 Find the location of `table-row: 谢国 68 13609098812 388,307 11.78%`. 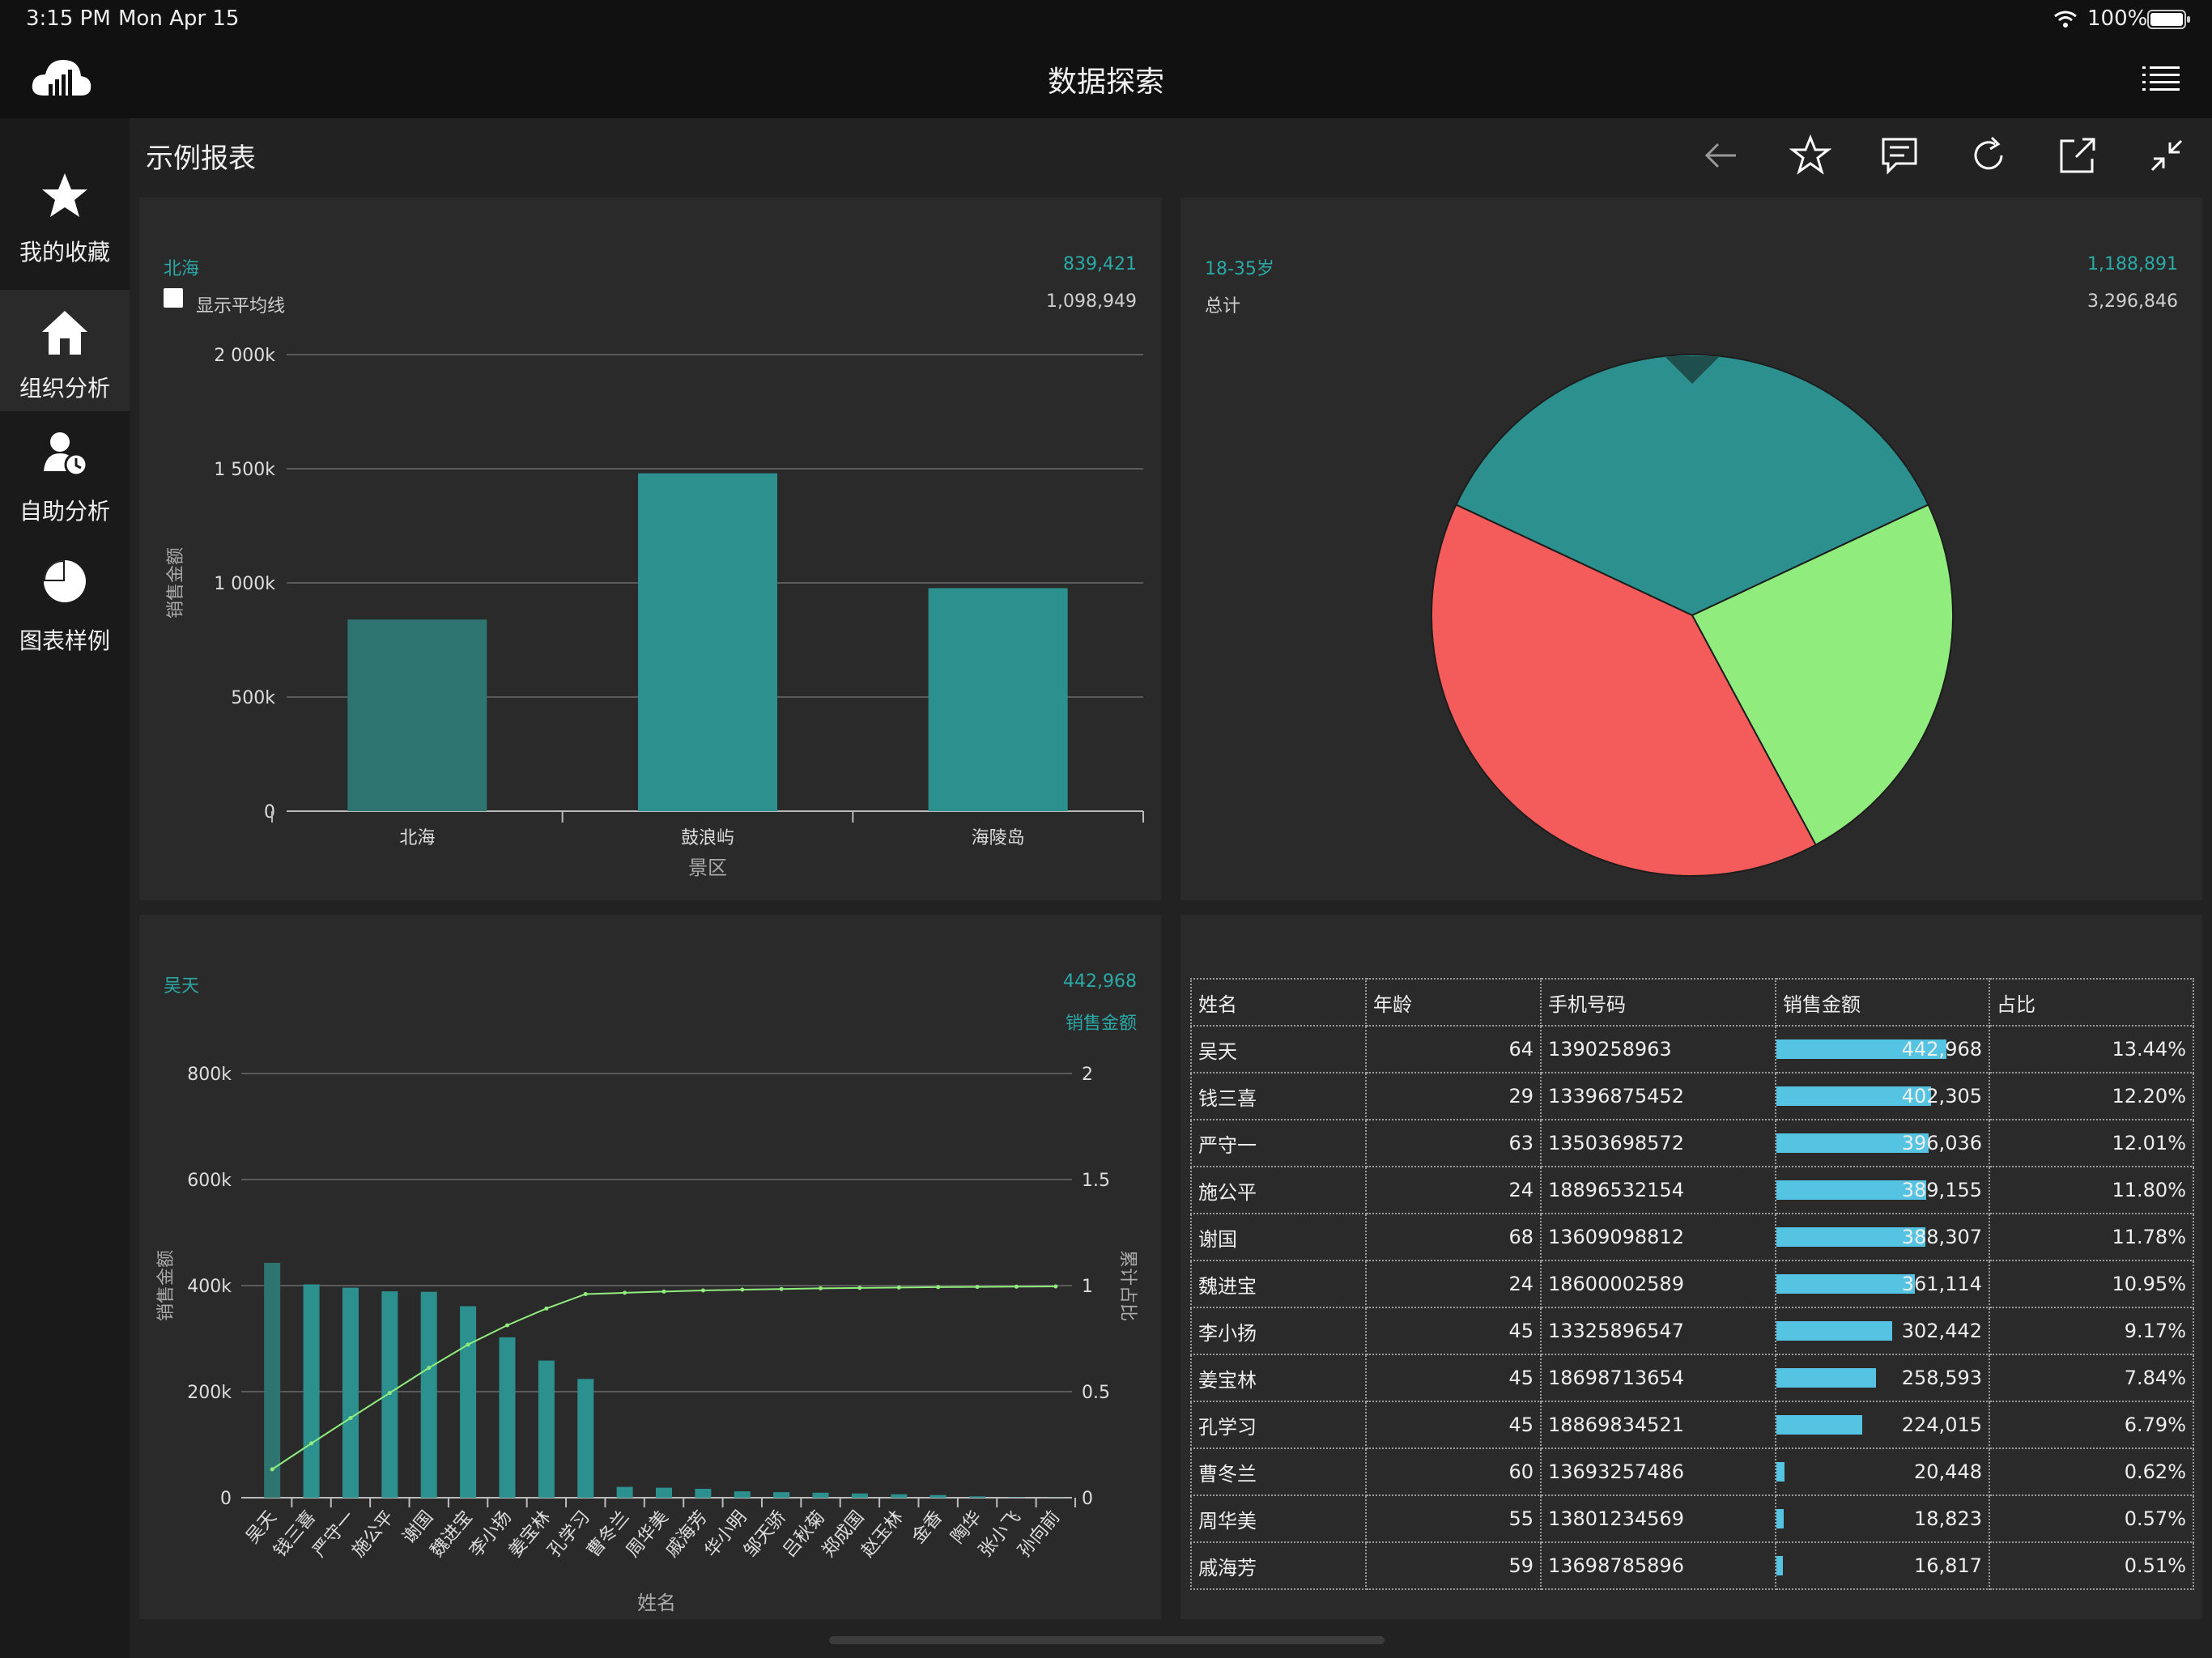

table-row: 谢国 68 13609098812 388,307 11.78% is located at coordinates (1692, 1237).